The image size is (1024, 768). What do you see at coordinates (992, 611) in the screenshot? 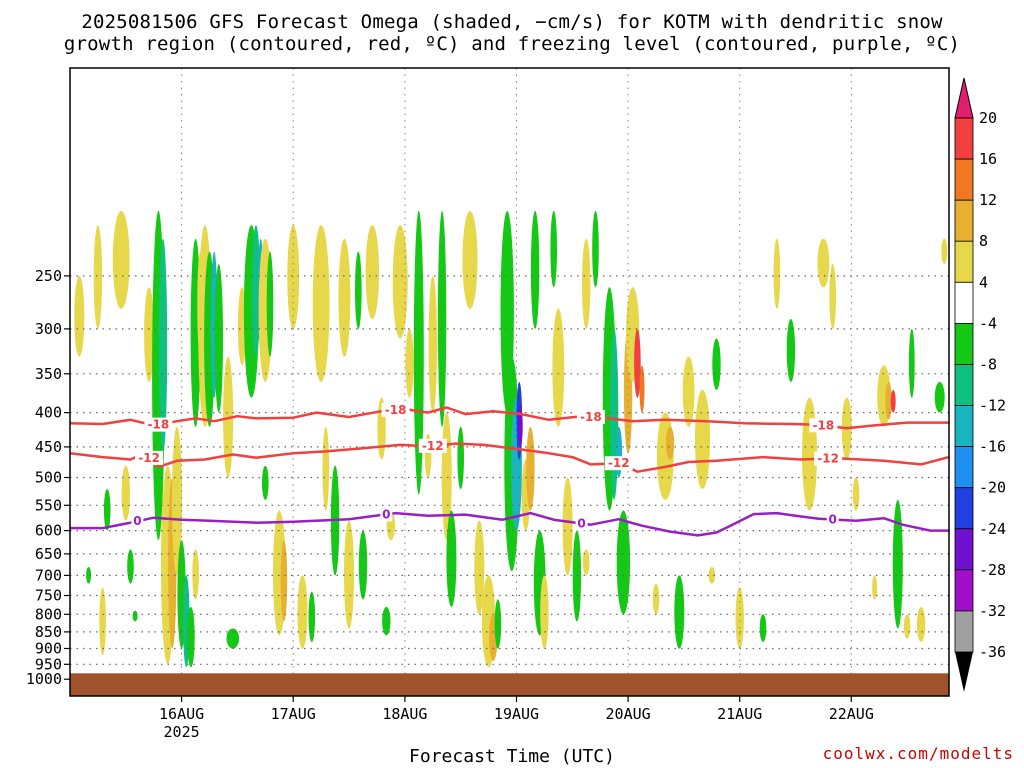
I see `colorbar-label: -32` at bounding box center [992, 611].